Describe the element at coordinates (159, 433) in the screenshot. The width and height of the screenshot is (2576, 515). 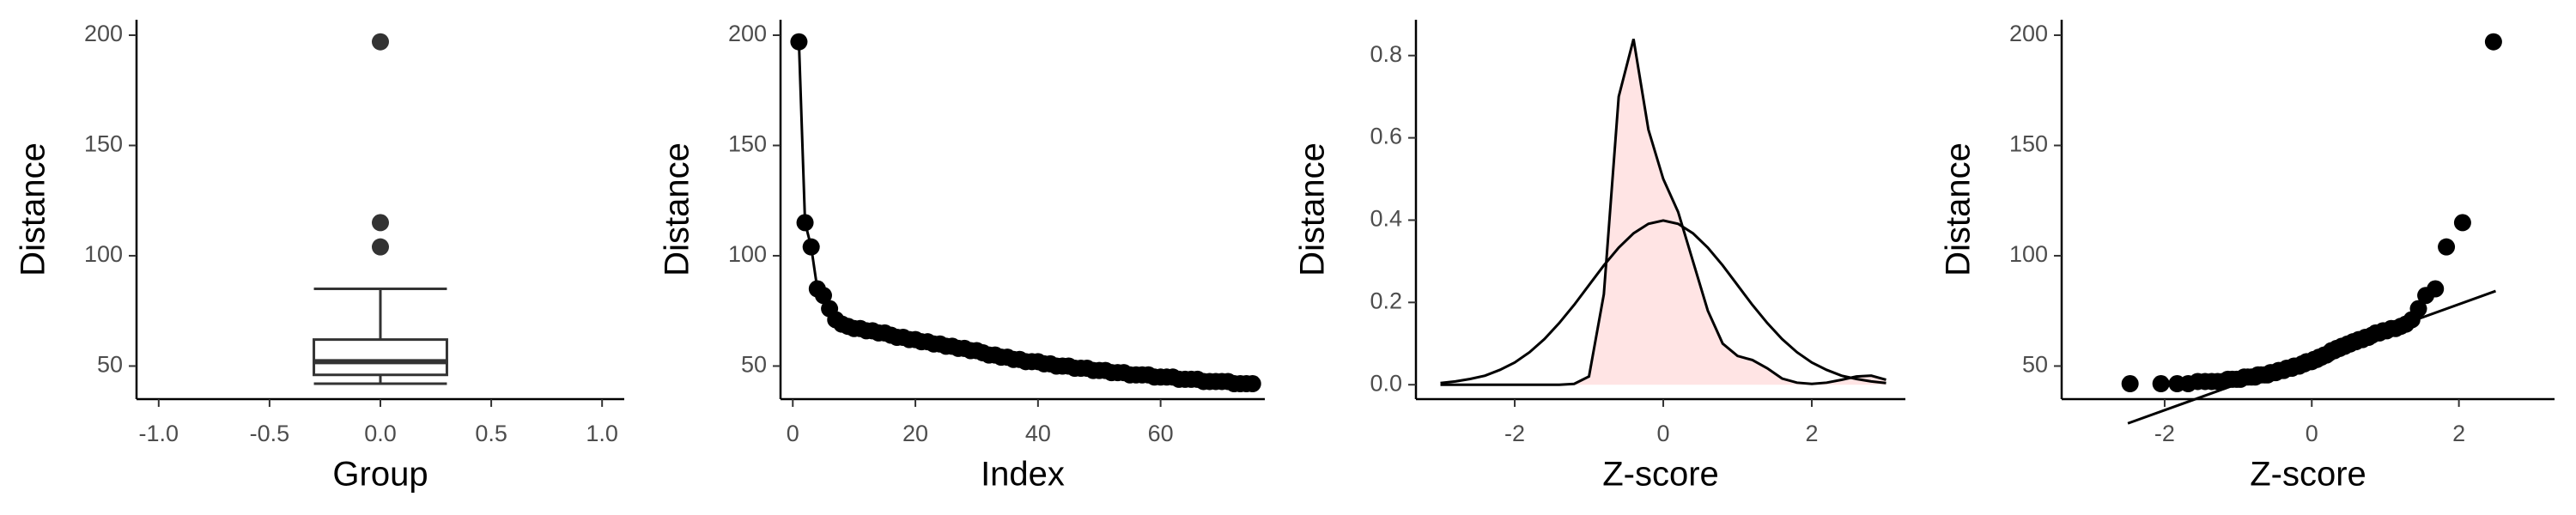
I see `x-tick-label: -1.0` at that location.